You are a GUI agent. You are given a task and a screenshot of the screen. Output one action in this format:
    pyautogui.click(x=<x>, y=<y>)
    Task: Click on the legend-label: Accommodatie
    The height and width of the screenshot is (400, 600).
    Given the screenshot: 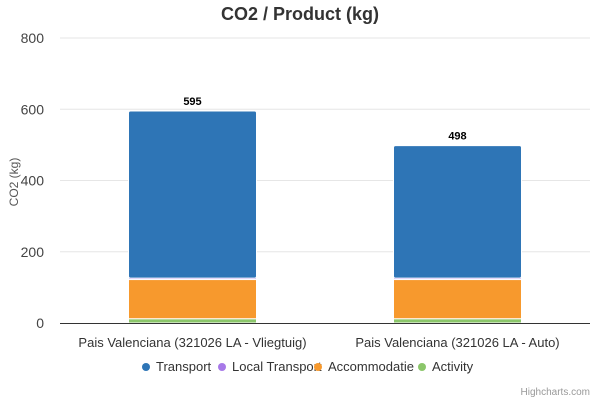 What is the action you would take?
    pyautogui.click(x=371, y=366)
    